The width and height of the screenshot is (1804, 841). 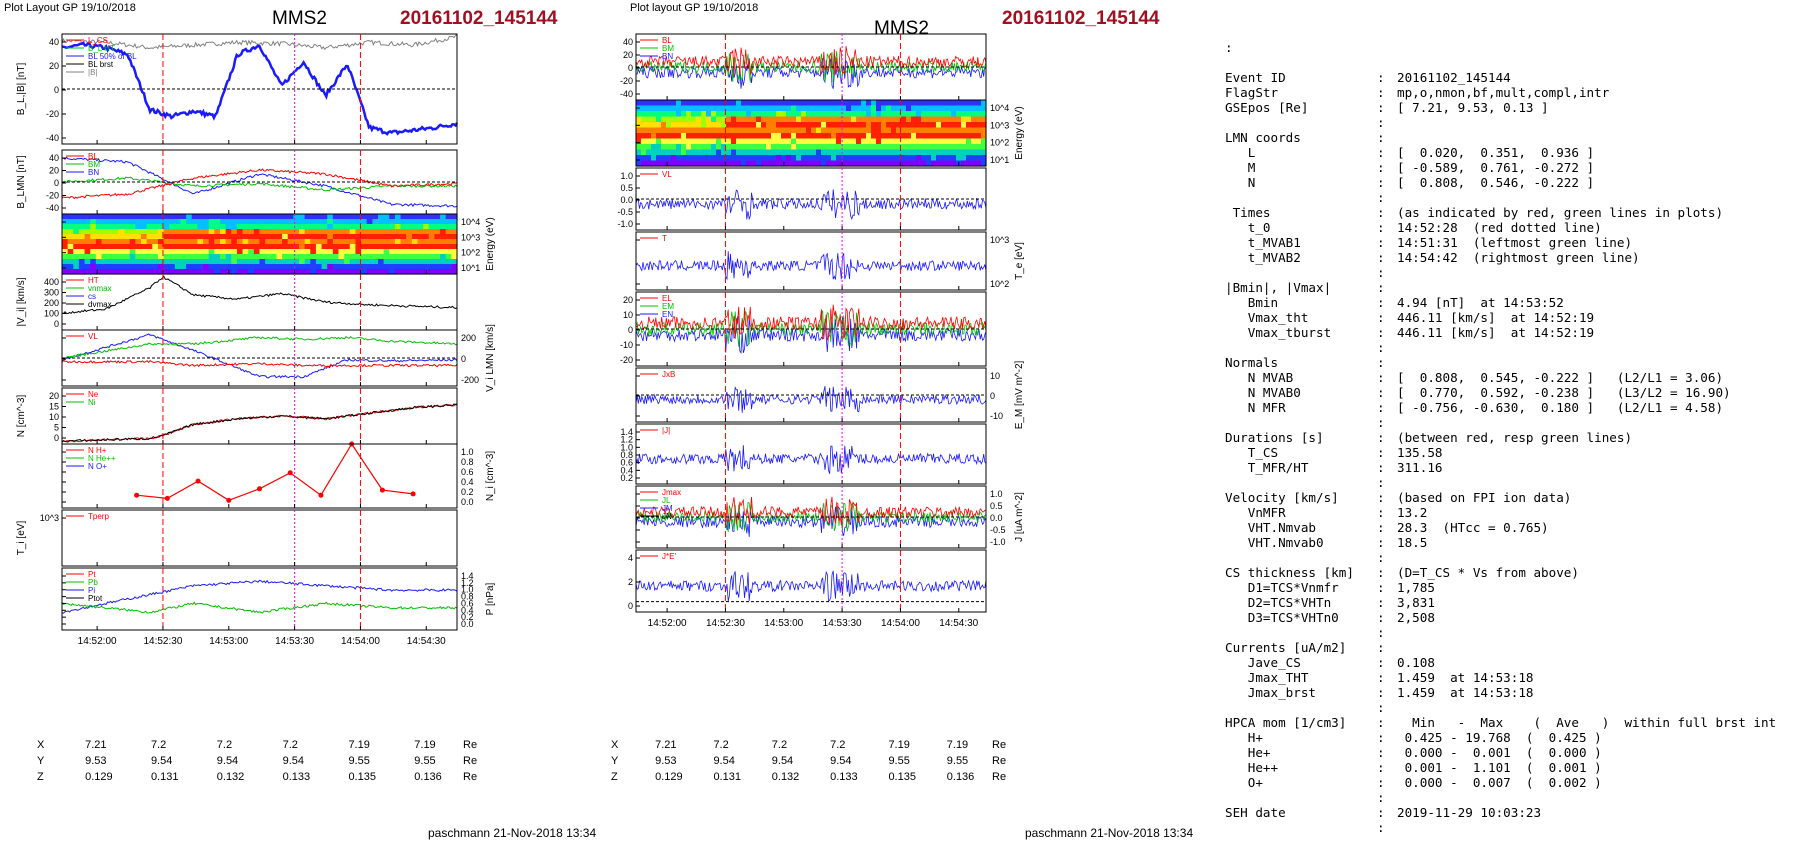 What do you see at coordinates (842, 623) in the screenshot?
I see `time-tick-label: 14:53:30` at bounding box center [842, 623].